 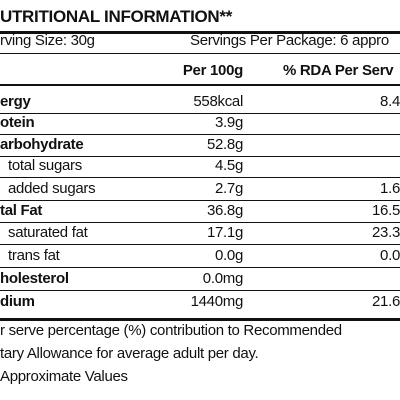 What do you see at coordinates (116, 16) in the screenshot?
I see `title: UTRITIONAL INFORMATION**` at bounding box center [116, 16].